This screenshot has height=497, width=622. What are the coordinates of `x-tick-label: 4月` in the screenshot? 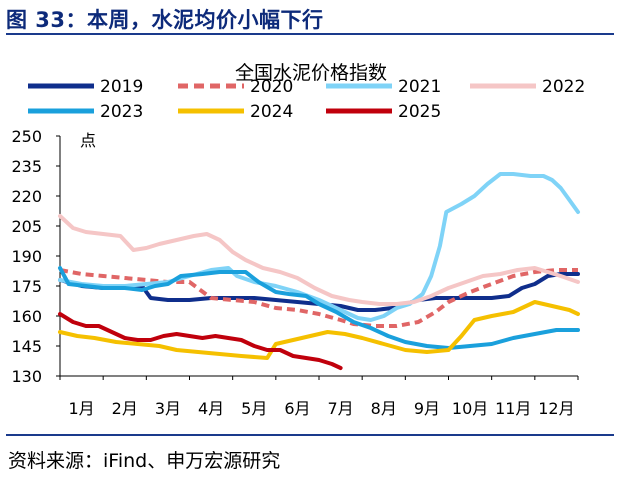 It's located at (211, 408).